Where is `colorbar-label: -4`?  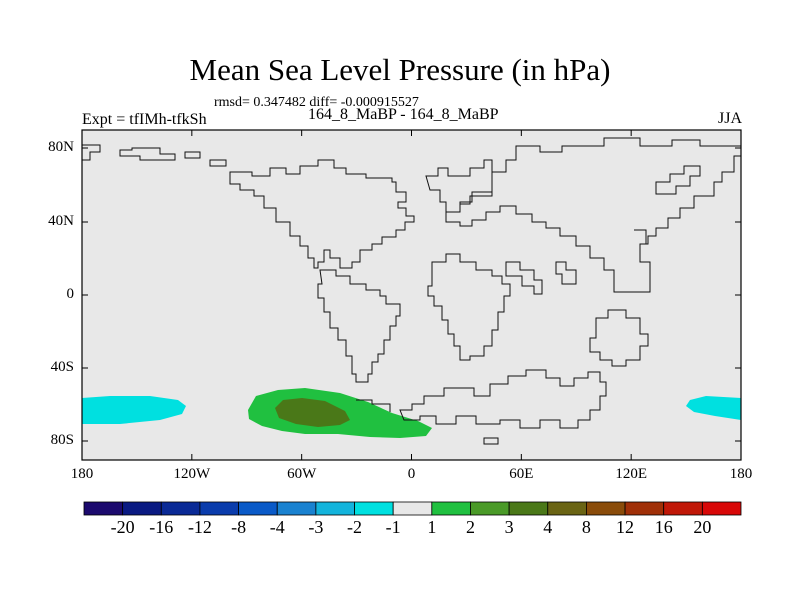
colorbar-label: -4 is located at coordinates (277, 527).